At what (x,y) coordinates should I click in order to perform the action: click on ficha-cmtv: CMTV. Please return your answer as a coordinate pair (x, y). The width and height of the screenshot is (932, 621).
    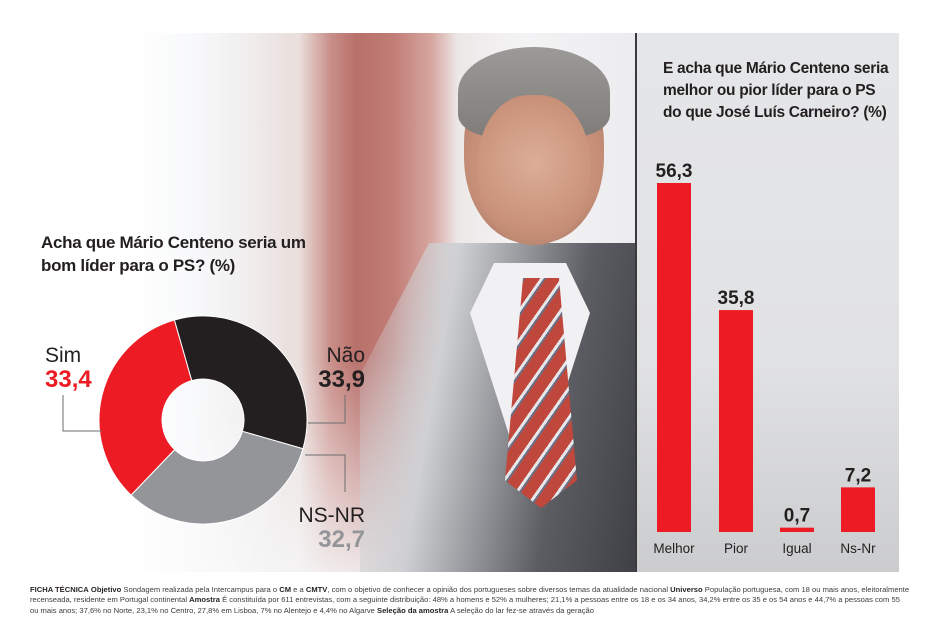
    Looking at the image, I should click on (316, 589).